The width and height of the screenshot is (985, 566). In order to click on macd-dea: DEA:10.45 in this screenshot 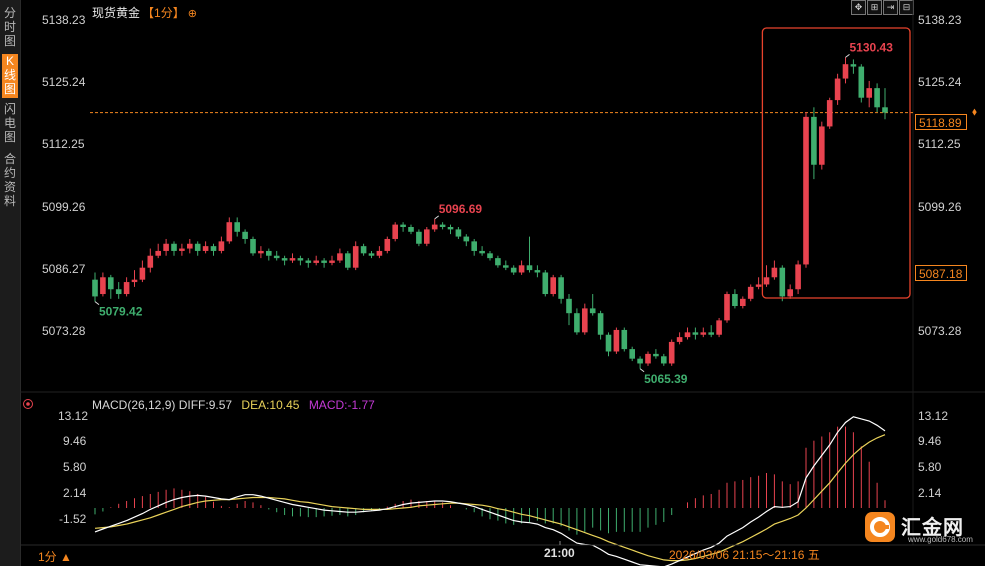, I will do `click(270, 405)`.